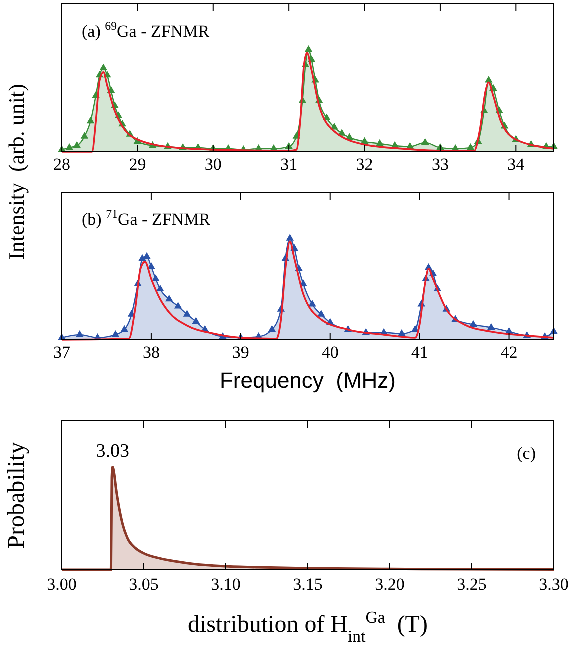  What do you see at coordinates (16, 172) in the screenshot?
I see `y-axis-title: Intensity (arb. unit)` at bounding box center [16, 172].